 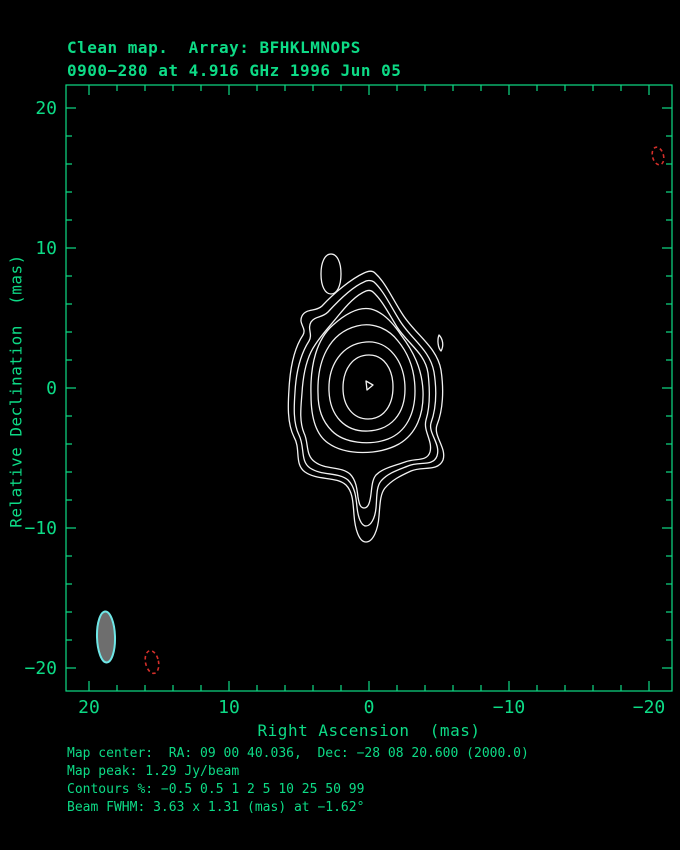 What do you see at coordinates (40, 668) in the screenshot?
I see `y-tick-label: −20` at bounding box center [40, 668].